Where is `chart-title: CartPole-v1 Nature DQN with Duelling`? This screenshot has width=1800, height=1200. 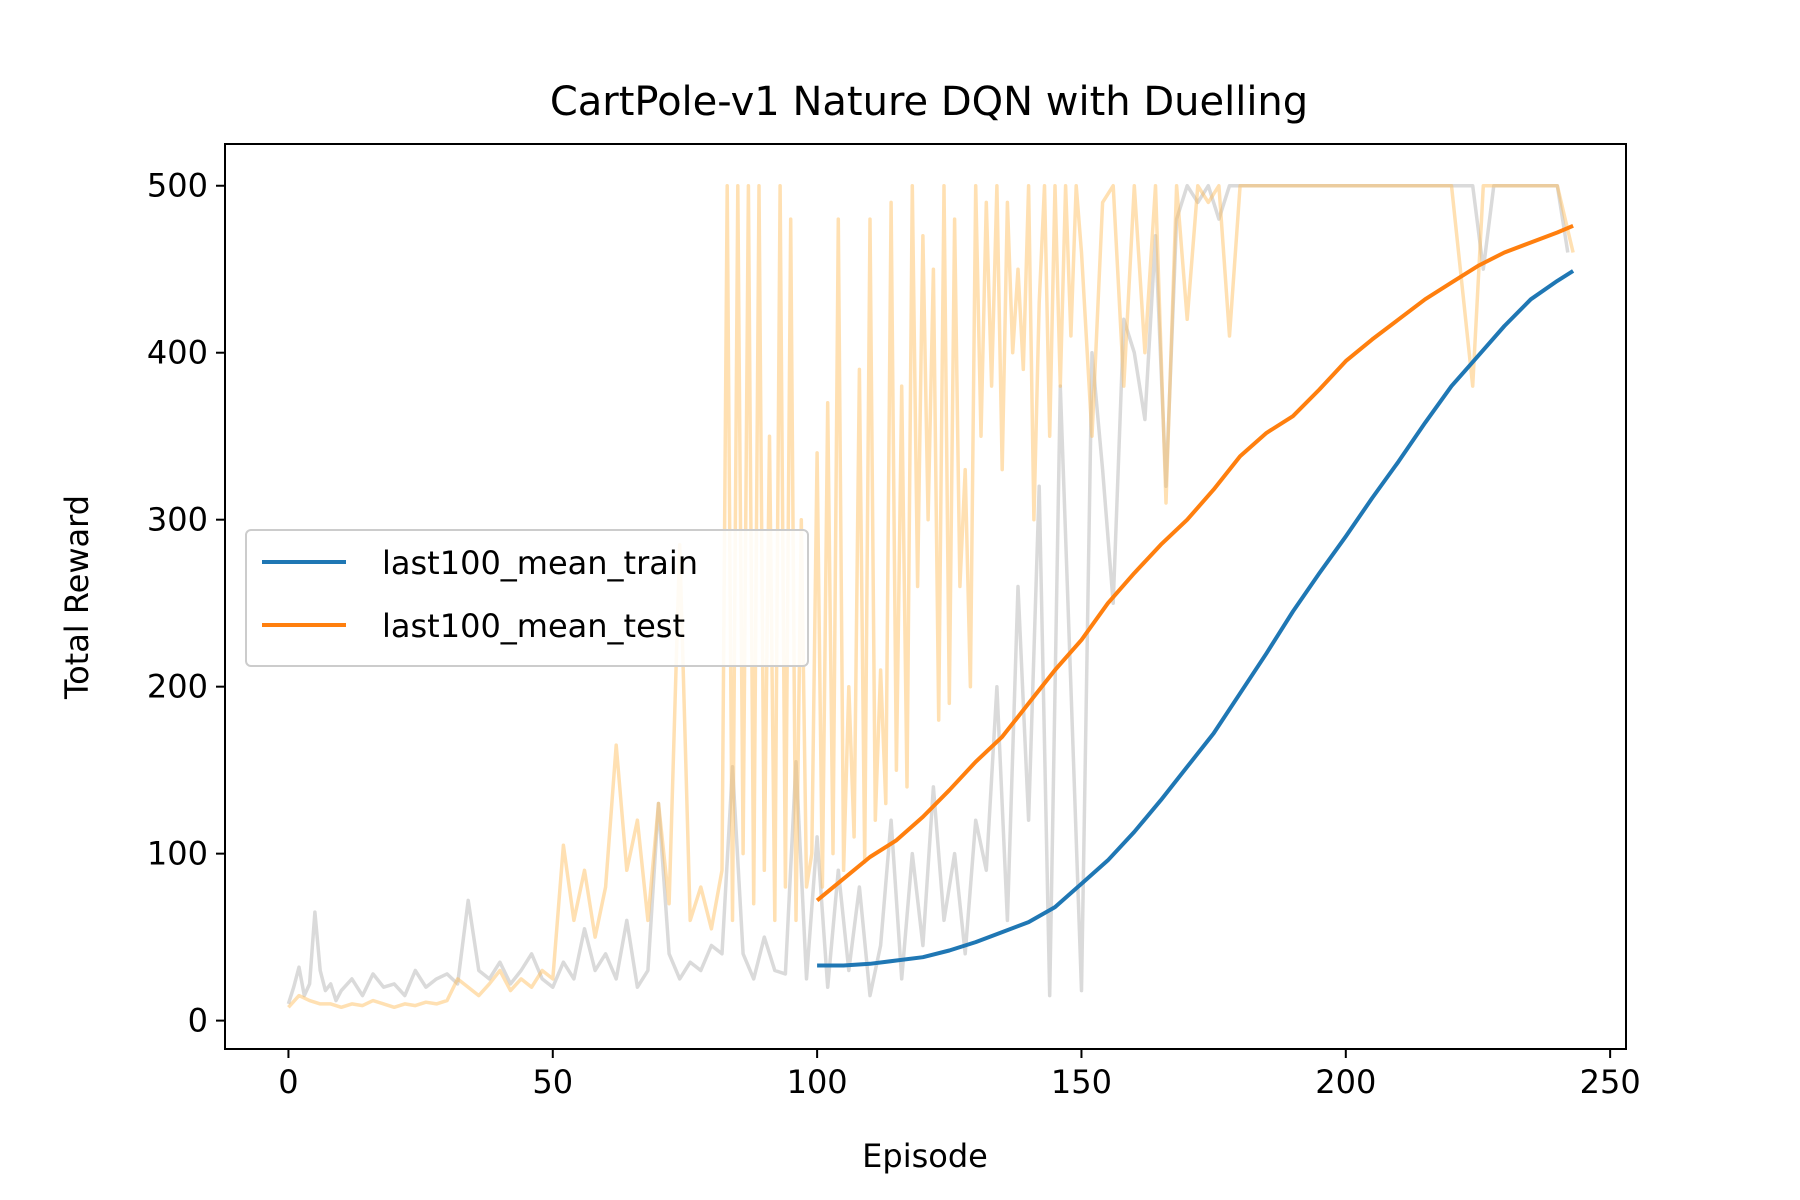 chart-title: CartPole-v1 Nature DQN with Duelling is located at coordinates (929, 102).